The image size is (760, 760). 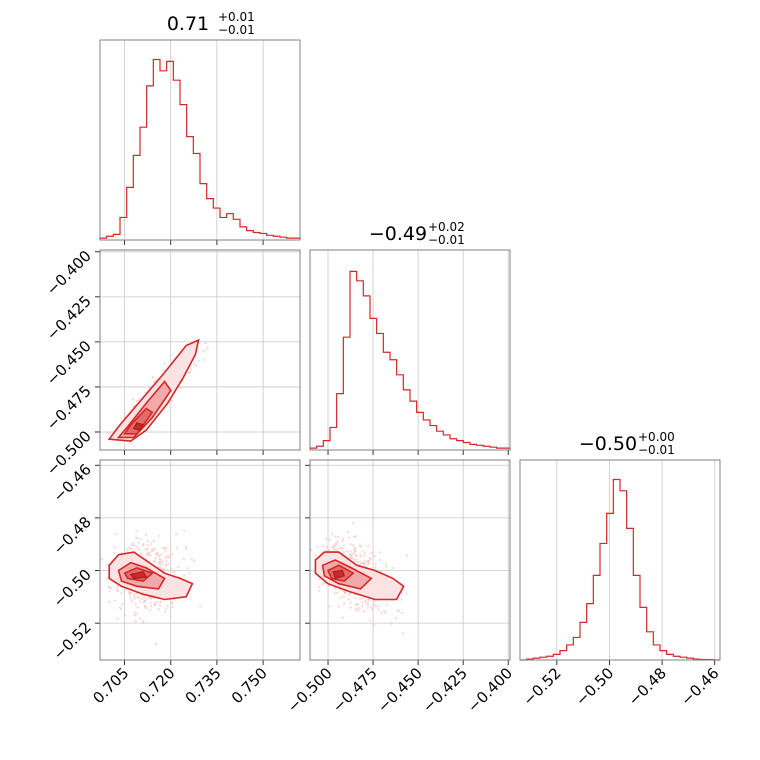 I want to click on x-tick-label: 0.735, so click(x=203, y=685).